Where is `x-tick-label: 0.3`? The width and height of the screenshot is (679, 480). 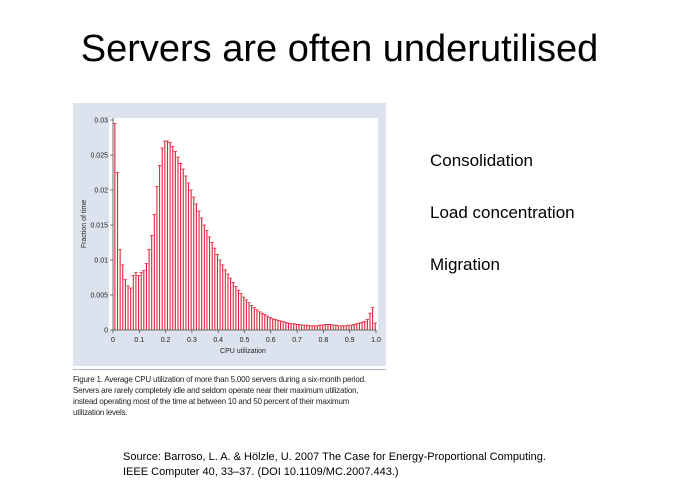 x-tick-label: 0.3 is located at coordinates (192, 340).